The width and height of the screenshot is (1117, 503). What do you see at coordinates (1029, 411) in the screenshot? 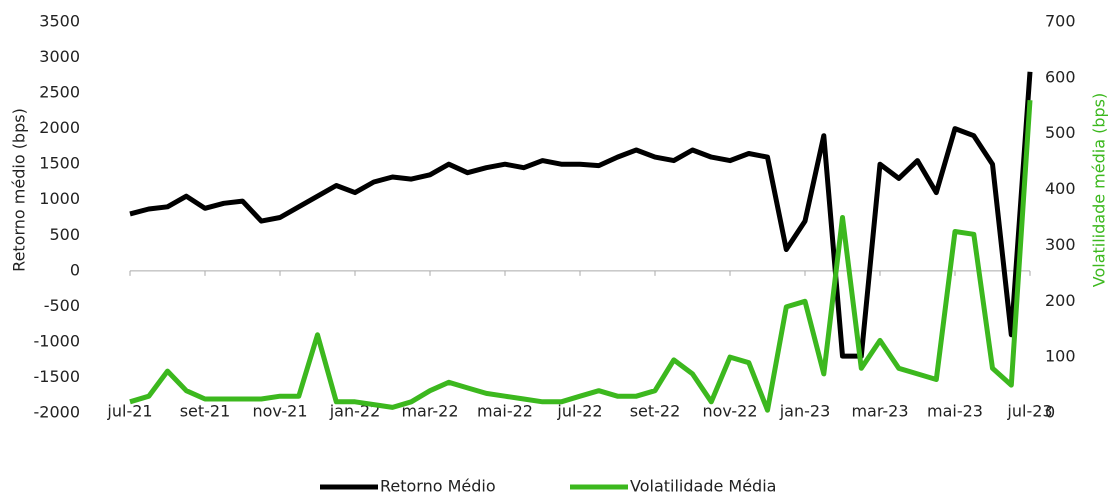
I see `x-tick-label: jul-23` at bounding box center [1029, 411].